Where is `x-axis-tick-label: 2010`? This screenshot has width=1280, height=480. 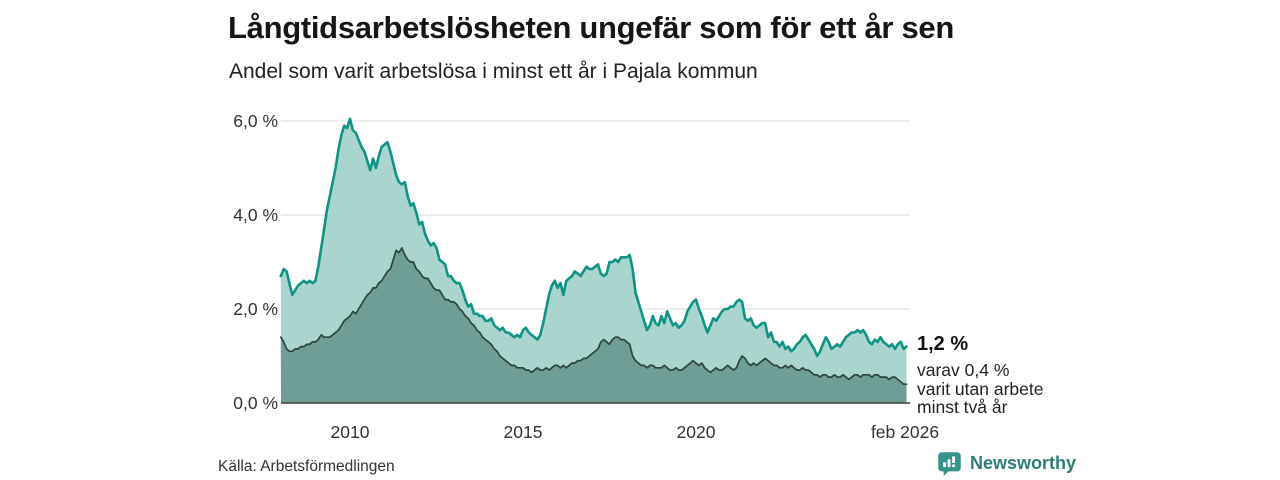
x-axis-tick-label: 2010 is located at coordinates (350, 432).